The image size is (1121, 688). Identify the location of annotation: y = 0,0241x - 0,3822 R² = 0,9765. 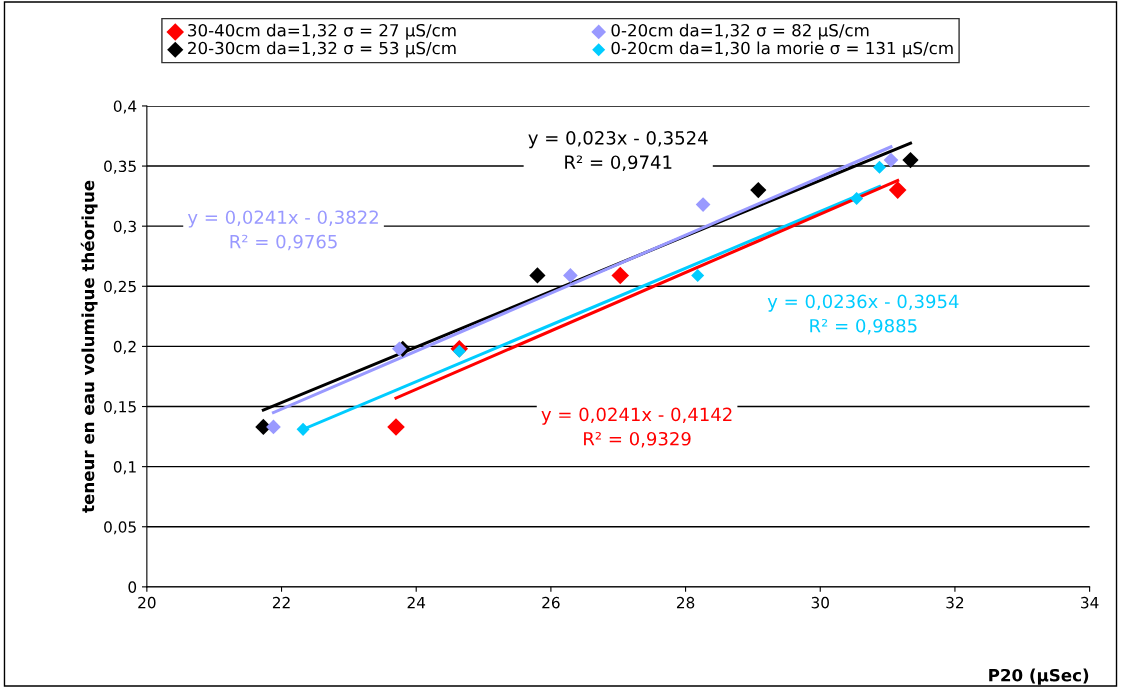
(282, 230).